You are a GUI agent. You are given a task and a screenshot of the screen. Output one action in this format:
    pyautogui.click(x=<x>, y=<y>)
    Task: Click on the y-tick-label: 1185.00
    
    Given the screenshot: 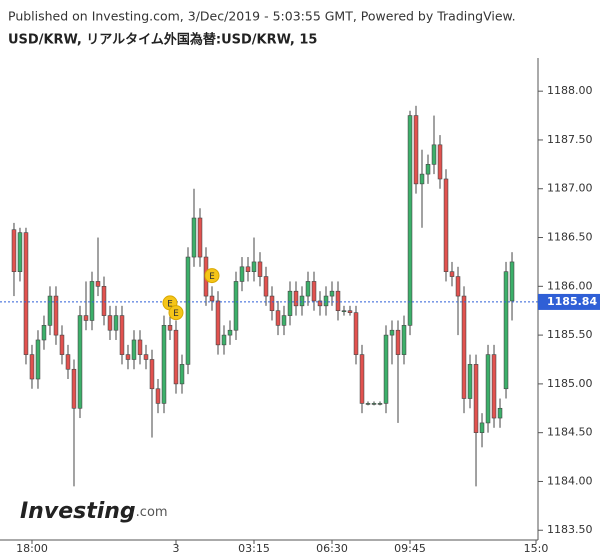 What is the action you would take?
    pyautogui.click(x=570, y=383)
    